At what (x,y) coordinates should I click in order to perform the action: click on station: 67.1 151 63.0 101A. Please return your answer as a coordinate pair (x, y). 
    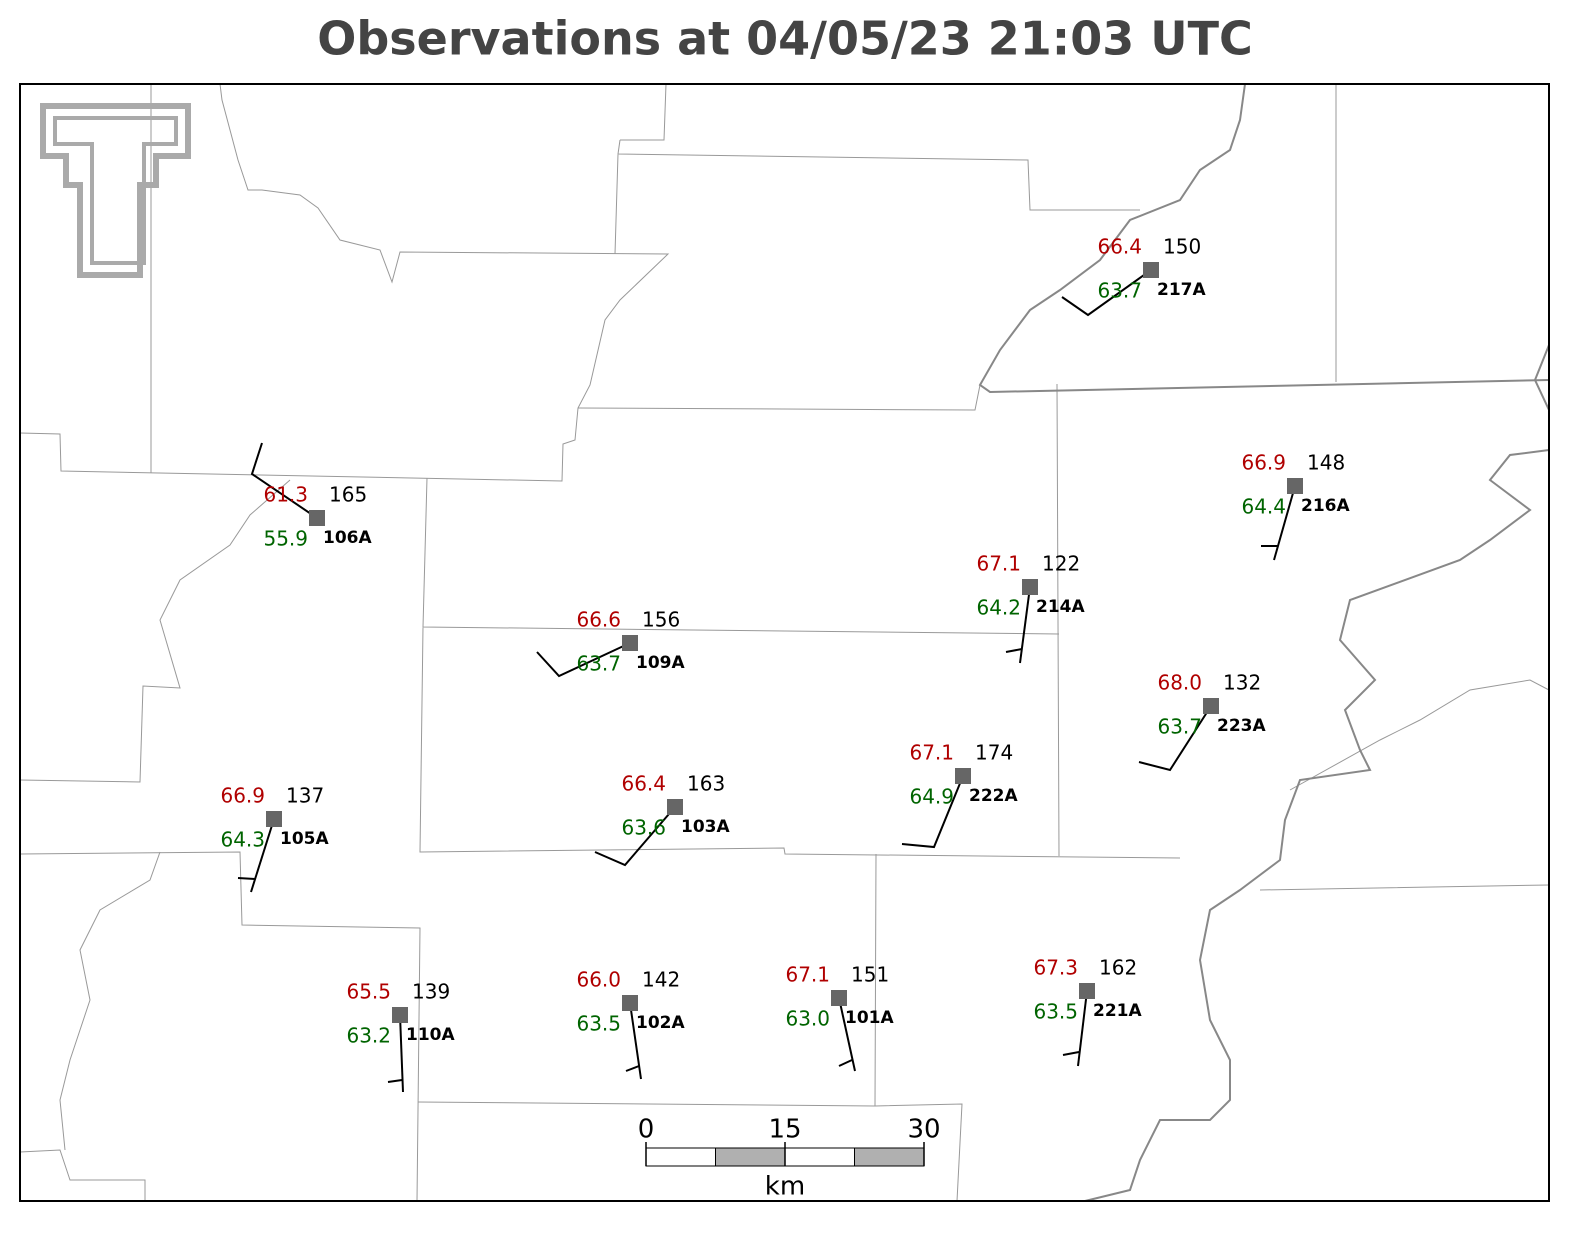
    Looking at the image, I should click on (839, 1017).